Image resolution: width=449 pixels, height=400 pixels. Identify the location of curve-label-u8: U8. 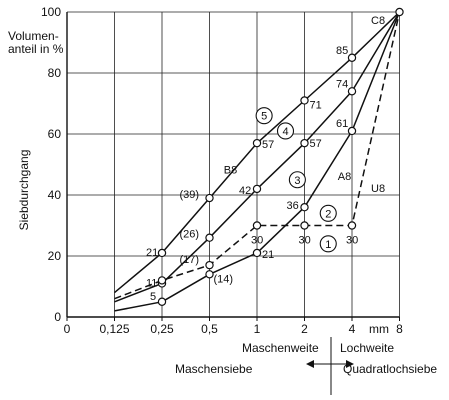
(378, 189).